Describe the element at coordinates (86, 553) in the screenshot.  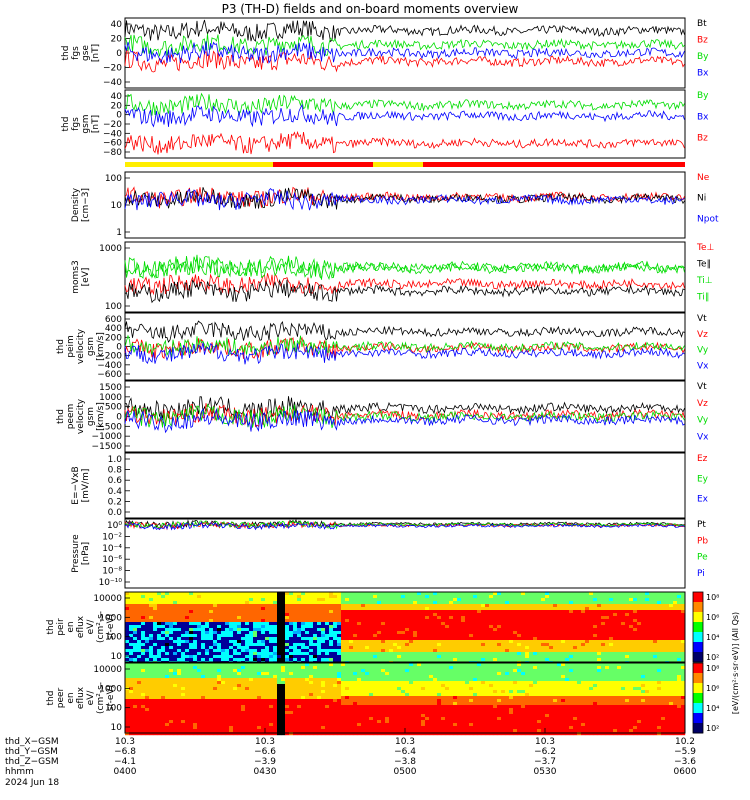
I see `y-axis-label: [nPa]` at that location.